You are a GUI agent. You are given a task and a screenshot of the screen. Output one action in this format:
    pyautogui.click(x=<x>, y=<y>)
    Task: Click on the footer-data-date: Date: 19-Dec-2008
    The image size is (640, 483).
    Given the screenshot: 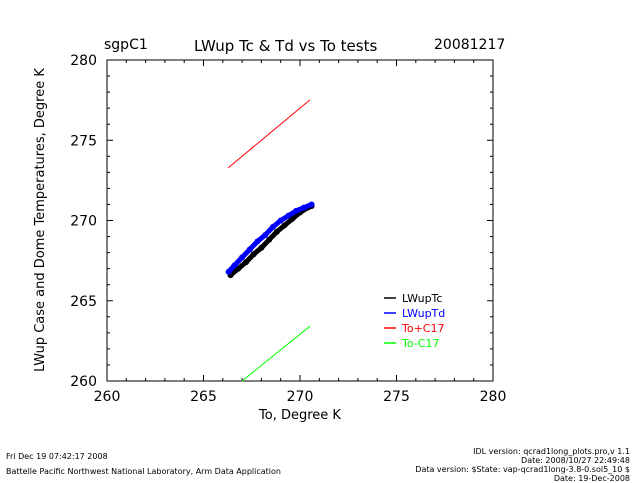 What is the action you would take?
    pyautogui.click(x=591, y=478)
    